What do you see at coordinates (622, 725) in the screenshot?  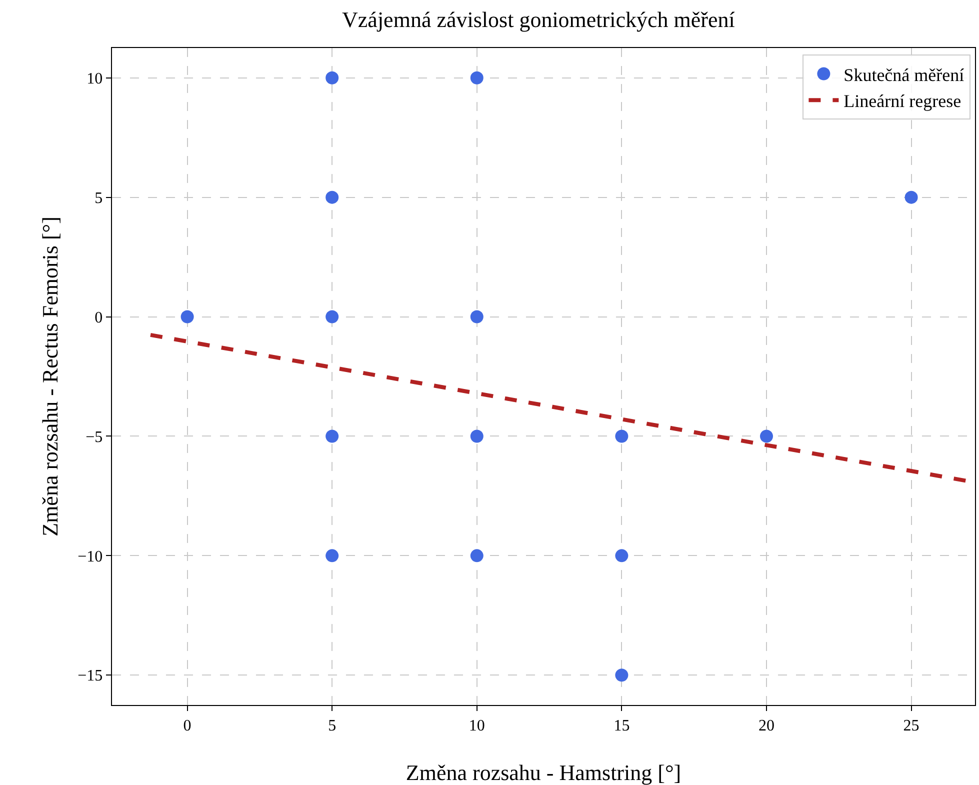 I see `x-tick-label: 15` at bounding box center [622, 725].